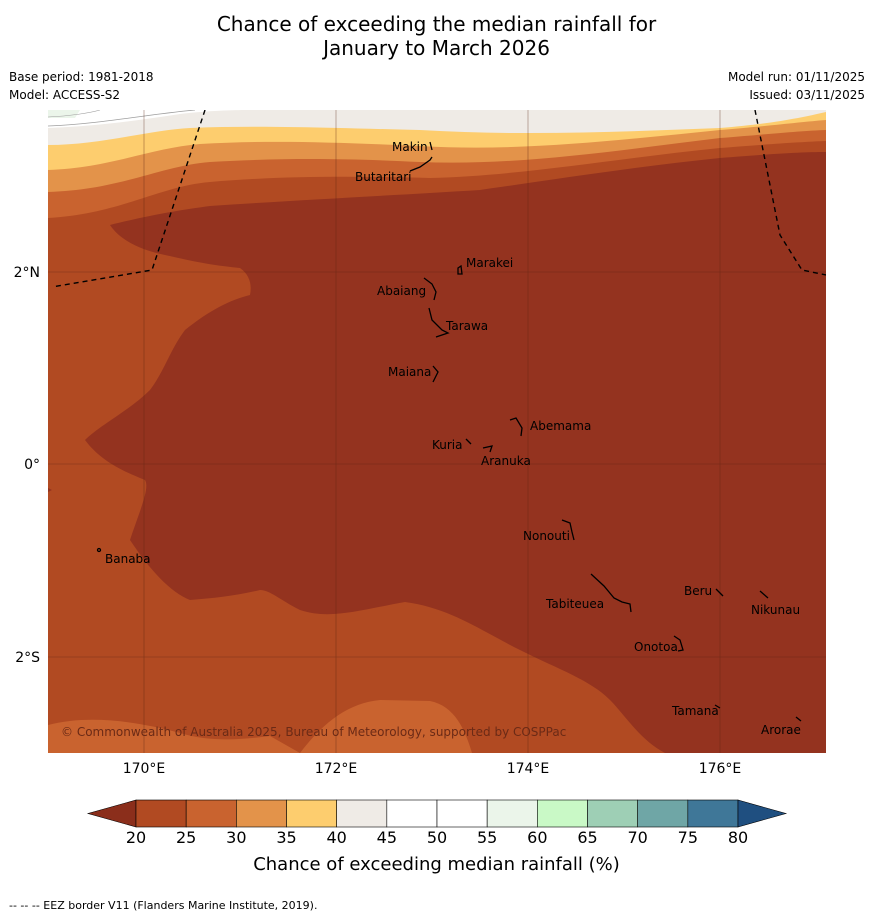 This screenshot has width=873, height=919. I want to click on label-arorae: Arorae, so click(781, 730).